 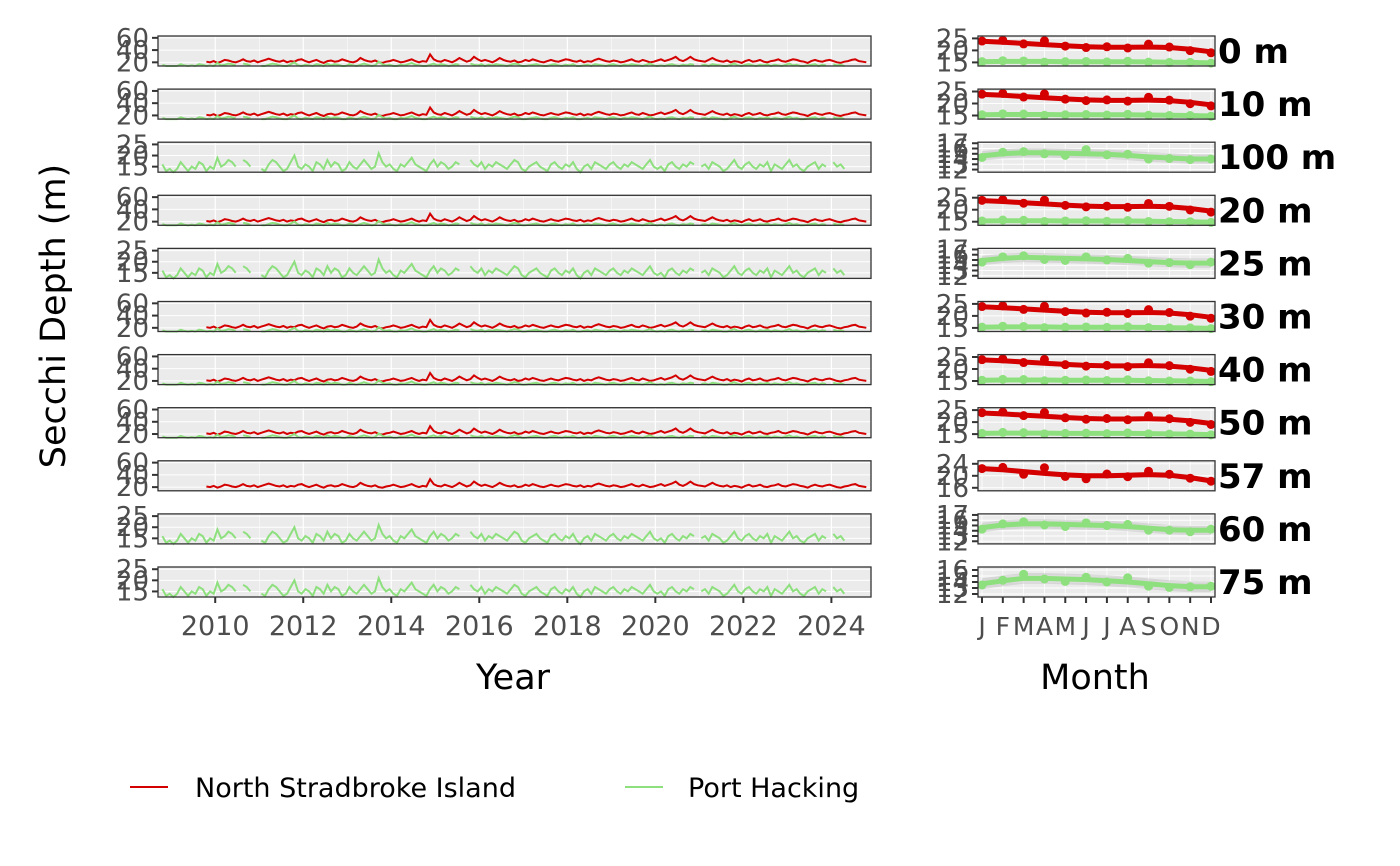 I want to click on seasonal-ytick-label: 25, so click(x=952, y=199).